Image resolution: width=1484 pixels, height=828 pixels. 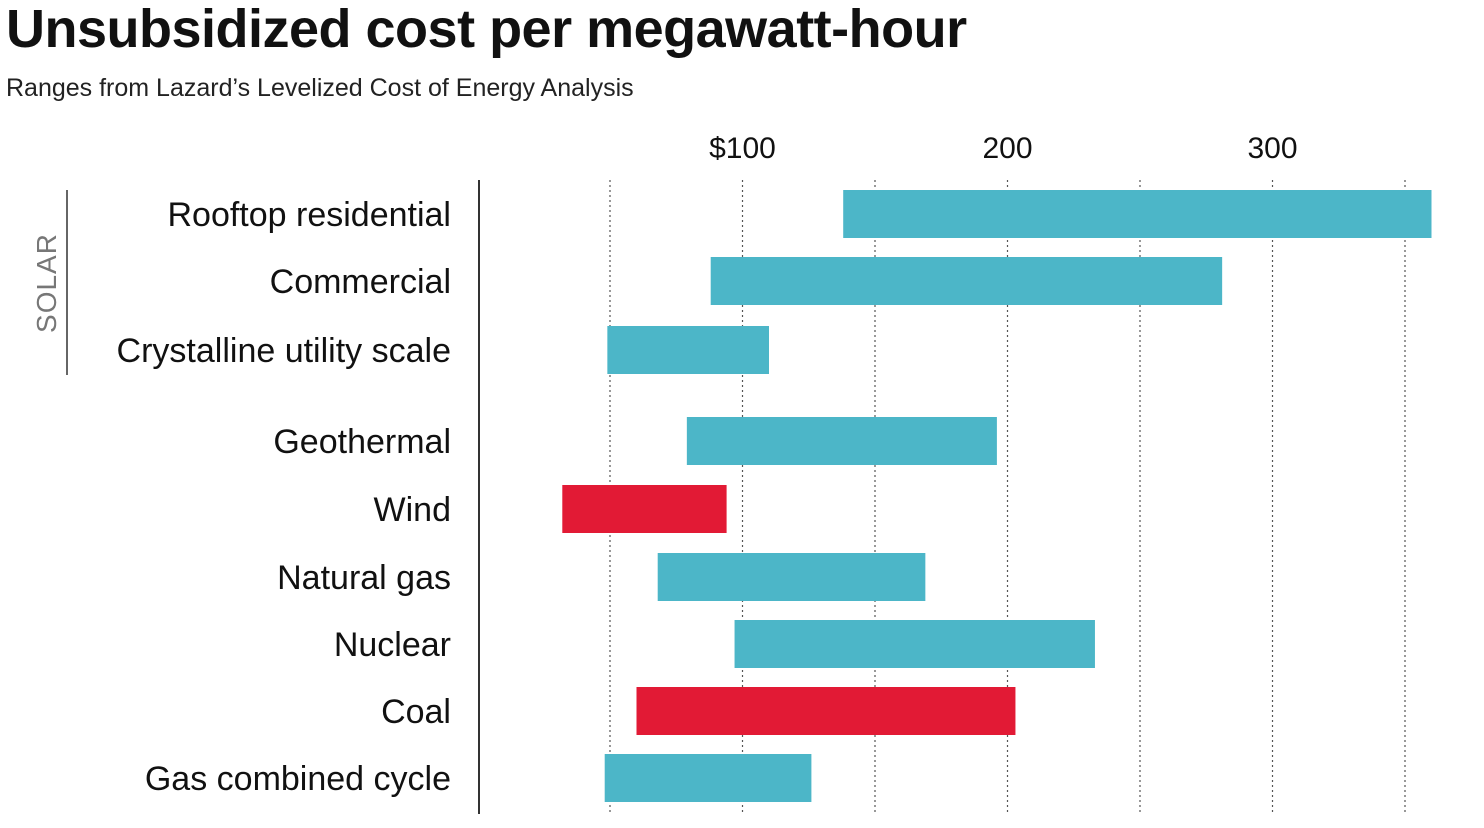 I want to click on bar-wind, so click(x=644, y=509).